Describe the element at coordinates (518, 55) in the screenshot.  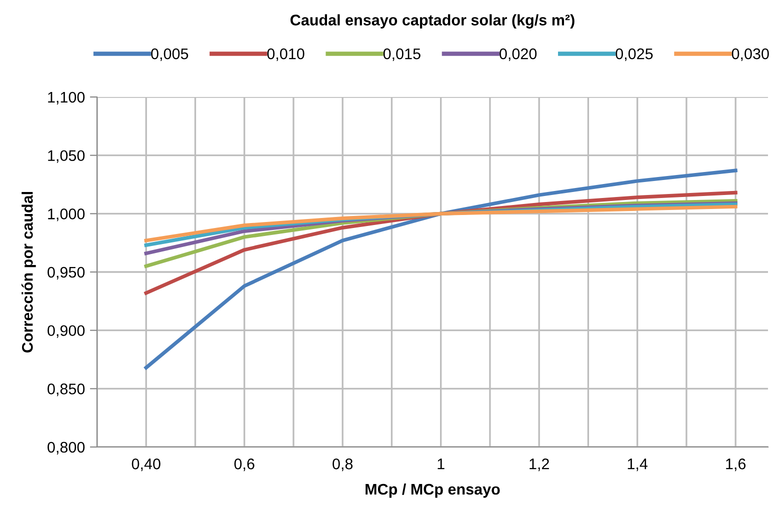
I see `legend-label: 0,020` at that location.